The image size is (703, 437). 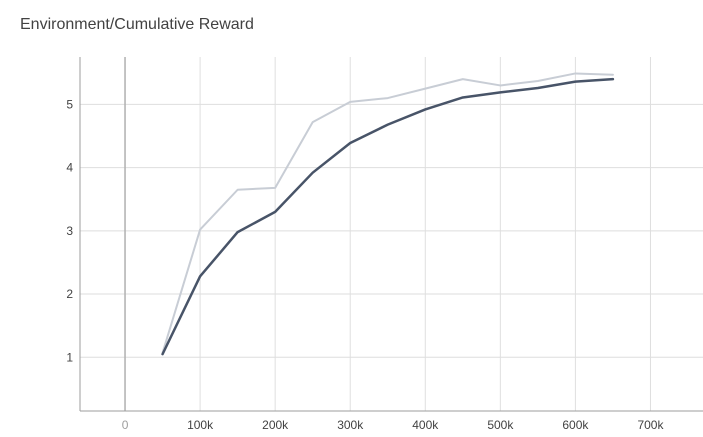 I want to click on x-tick-label: 300k, so click(x=350, y=425).